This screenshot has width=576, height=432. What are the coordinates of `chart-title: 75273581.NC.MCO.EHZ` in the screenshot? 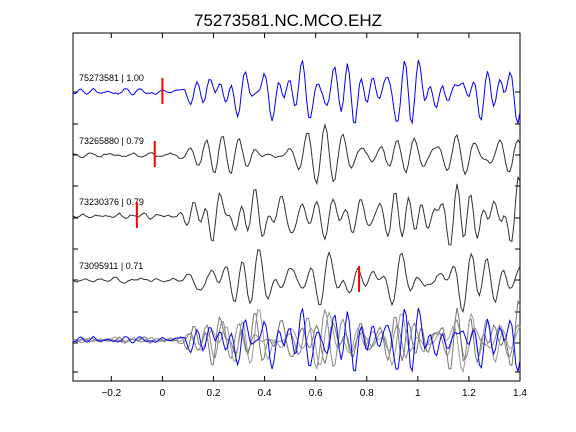 It's located at (288, 20).